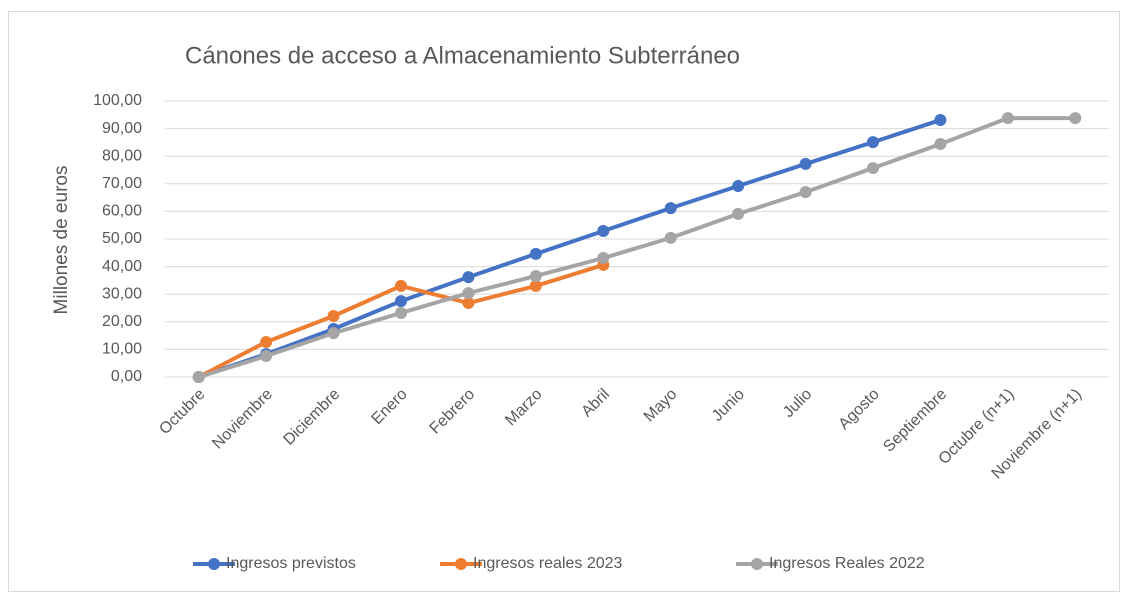 Image resolution: width=1128 pixels, height=593 pixels. Describe the element at coordinates (847, 563) in the screenshot. I see `legend-label: Ingresos Reales 2022` at that location.